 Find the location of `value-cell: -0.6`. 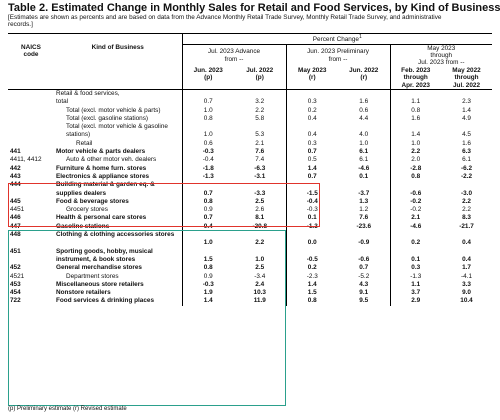

value-cell: -0.6 is located at coordinates (364, 259).